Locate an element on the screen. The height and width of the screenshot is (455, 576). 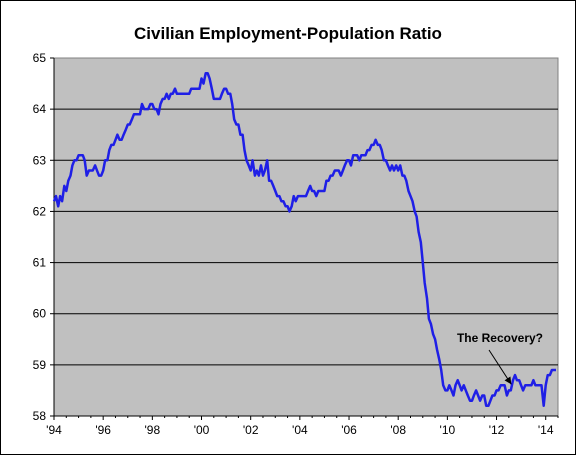
x-tick-label-2002: '02 is located at coordinates (251, 430).